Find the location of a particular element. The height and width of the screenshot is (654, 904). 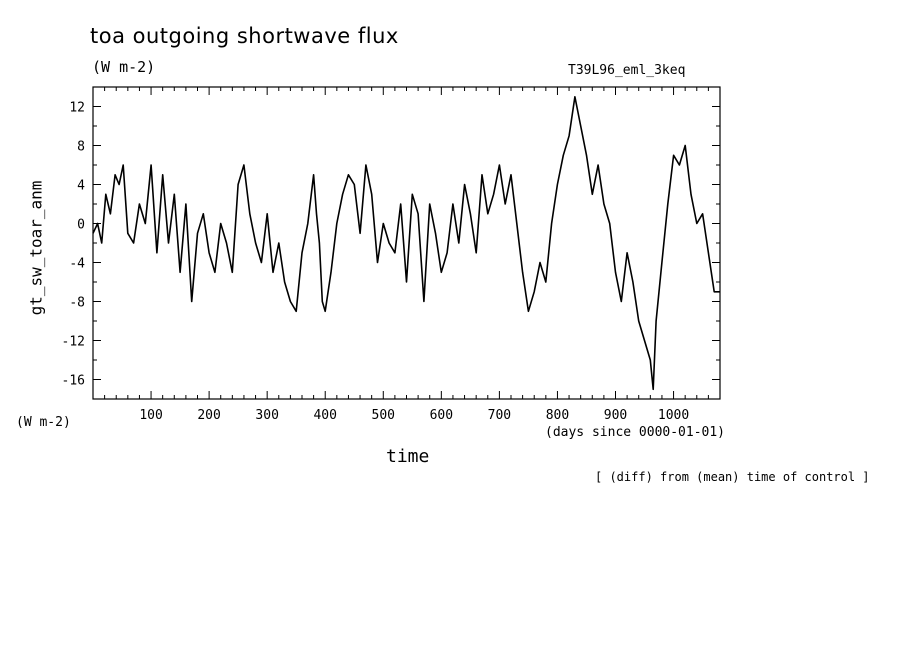

x-tick-labels: 100 200 300 400 500 600 700 800 900 1000 is located at coordinates (414, 415).